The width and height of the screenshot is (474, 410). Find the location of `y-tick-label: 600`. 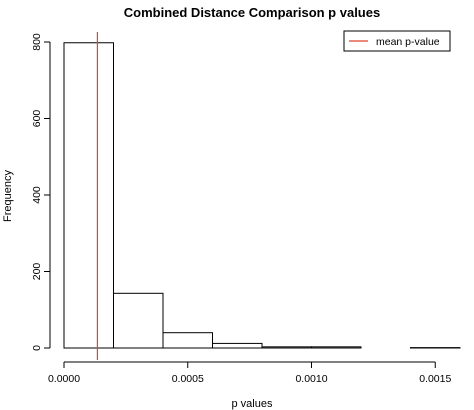

y-tick-label: 600 is located at coordinates (37, 119).